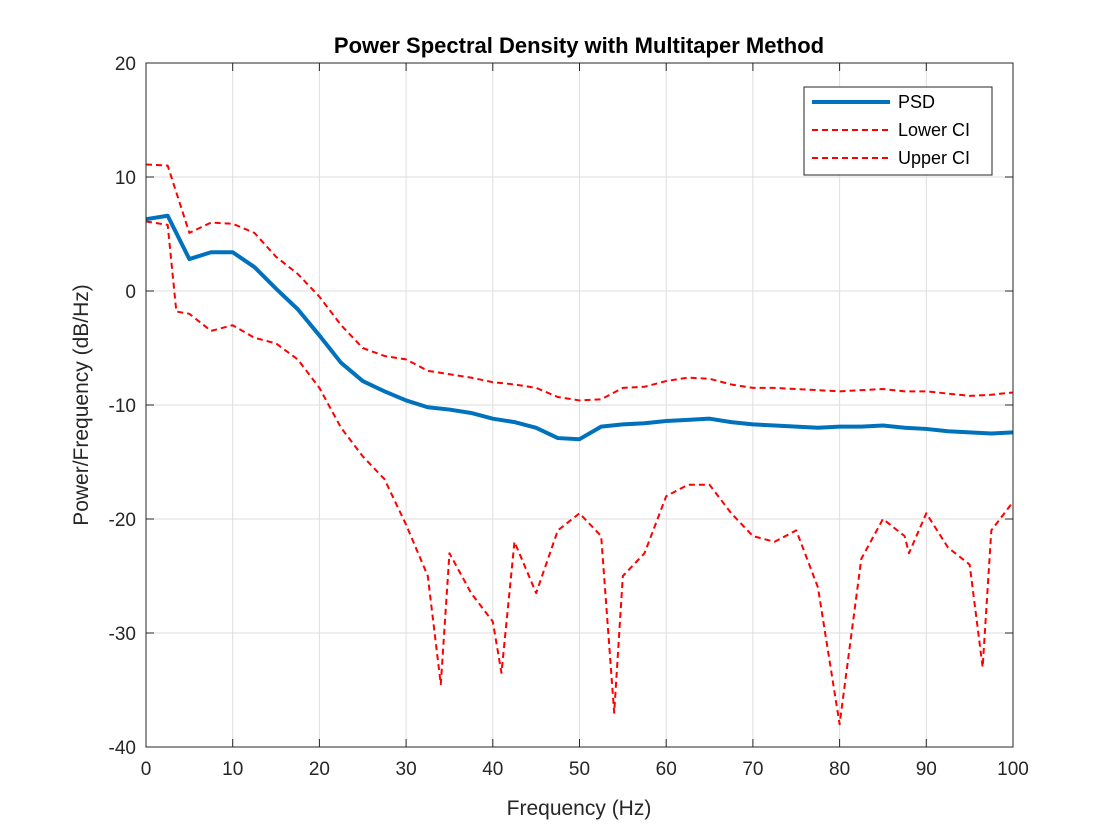  I want to click on legend-label: PSD, so click(916, 102).